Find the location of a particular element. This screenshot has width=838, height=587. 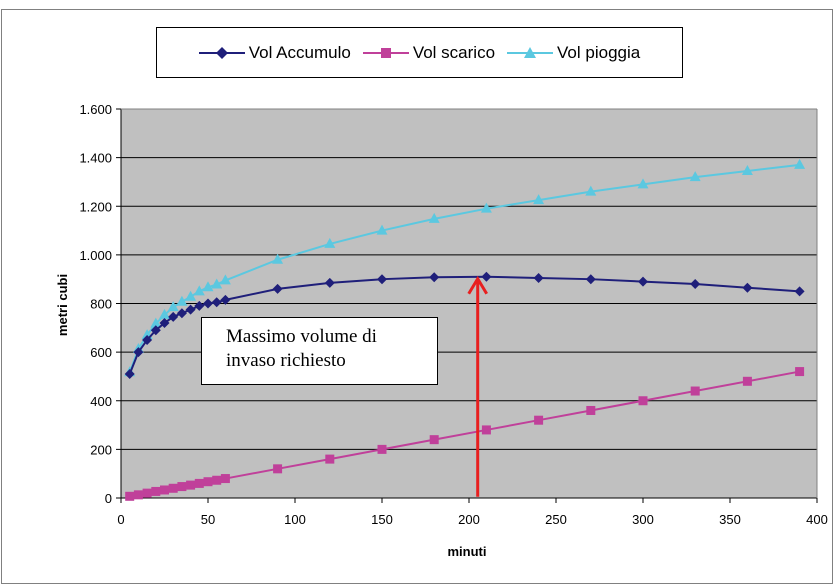

y-axis-label: metri cubi is located at coordinates (62, 305).